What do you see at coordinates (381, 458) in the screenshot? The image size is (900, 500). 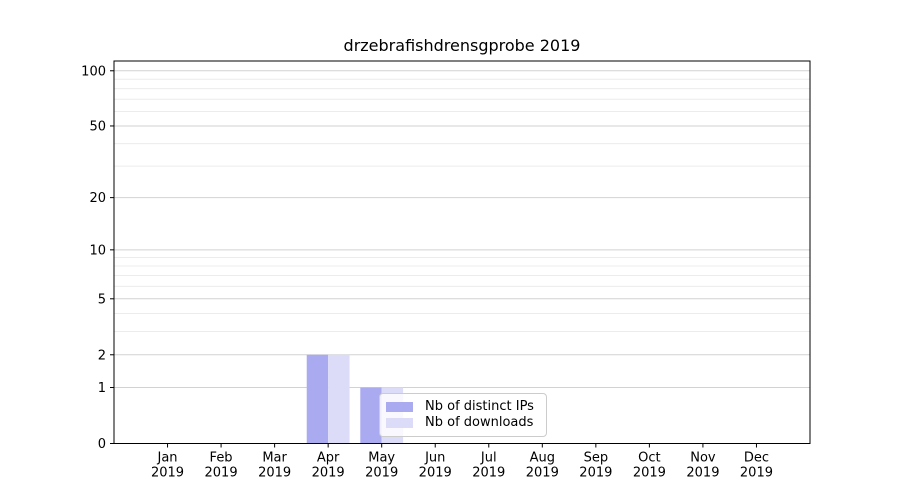 I see `x-tick-label-month: May` at bounding box center [381, 458].